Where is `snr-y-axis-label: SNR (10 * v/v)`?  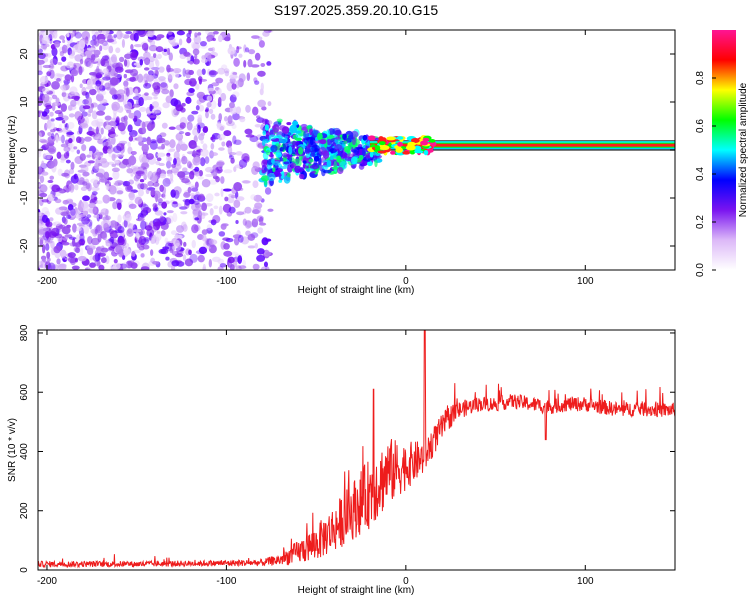
snr-y-axis-label: SNR (10 * v/v) is located at coordinates (12, 450).